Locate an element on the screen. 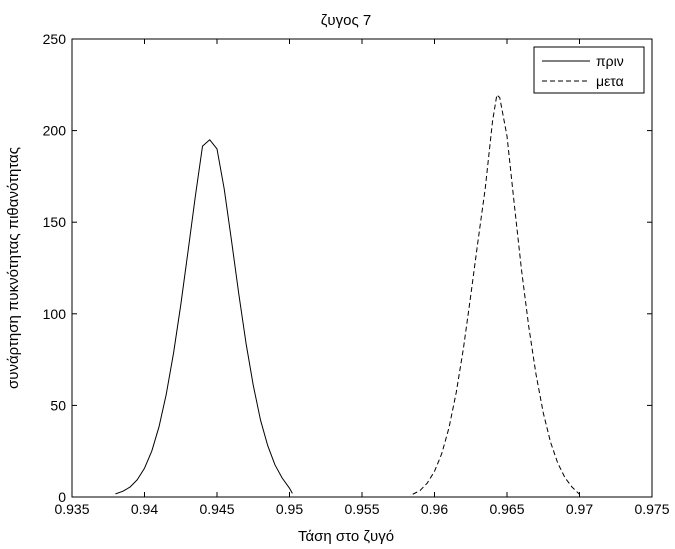 This screenshot has height=549, width=675. y-tick-label: 100 is located at coordinates (55, 314).